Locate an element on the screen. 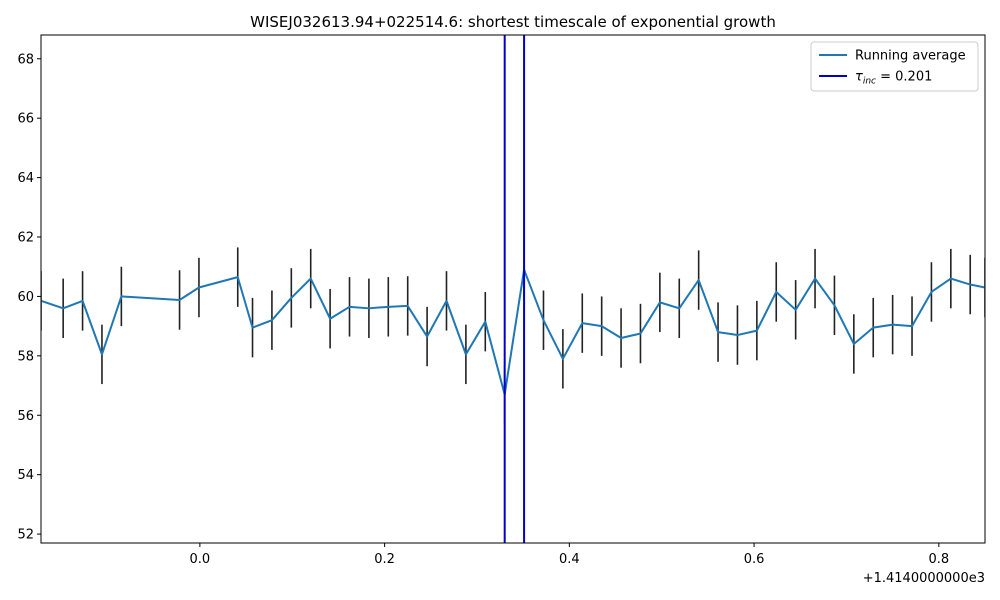  y-tick-label: 66 is located at coordinates (25, 119).